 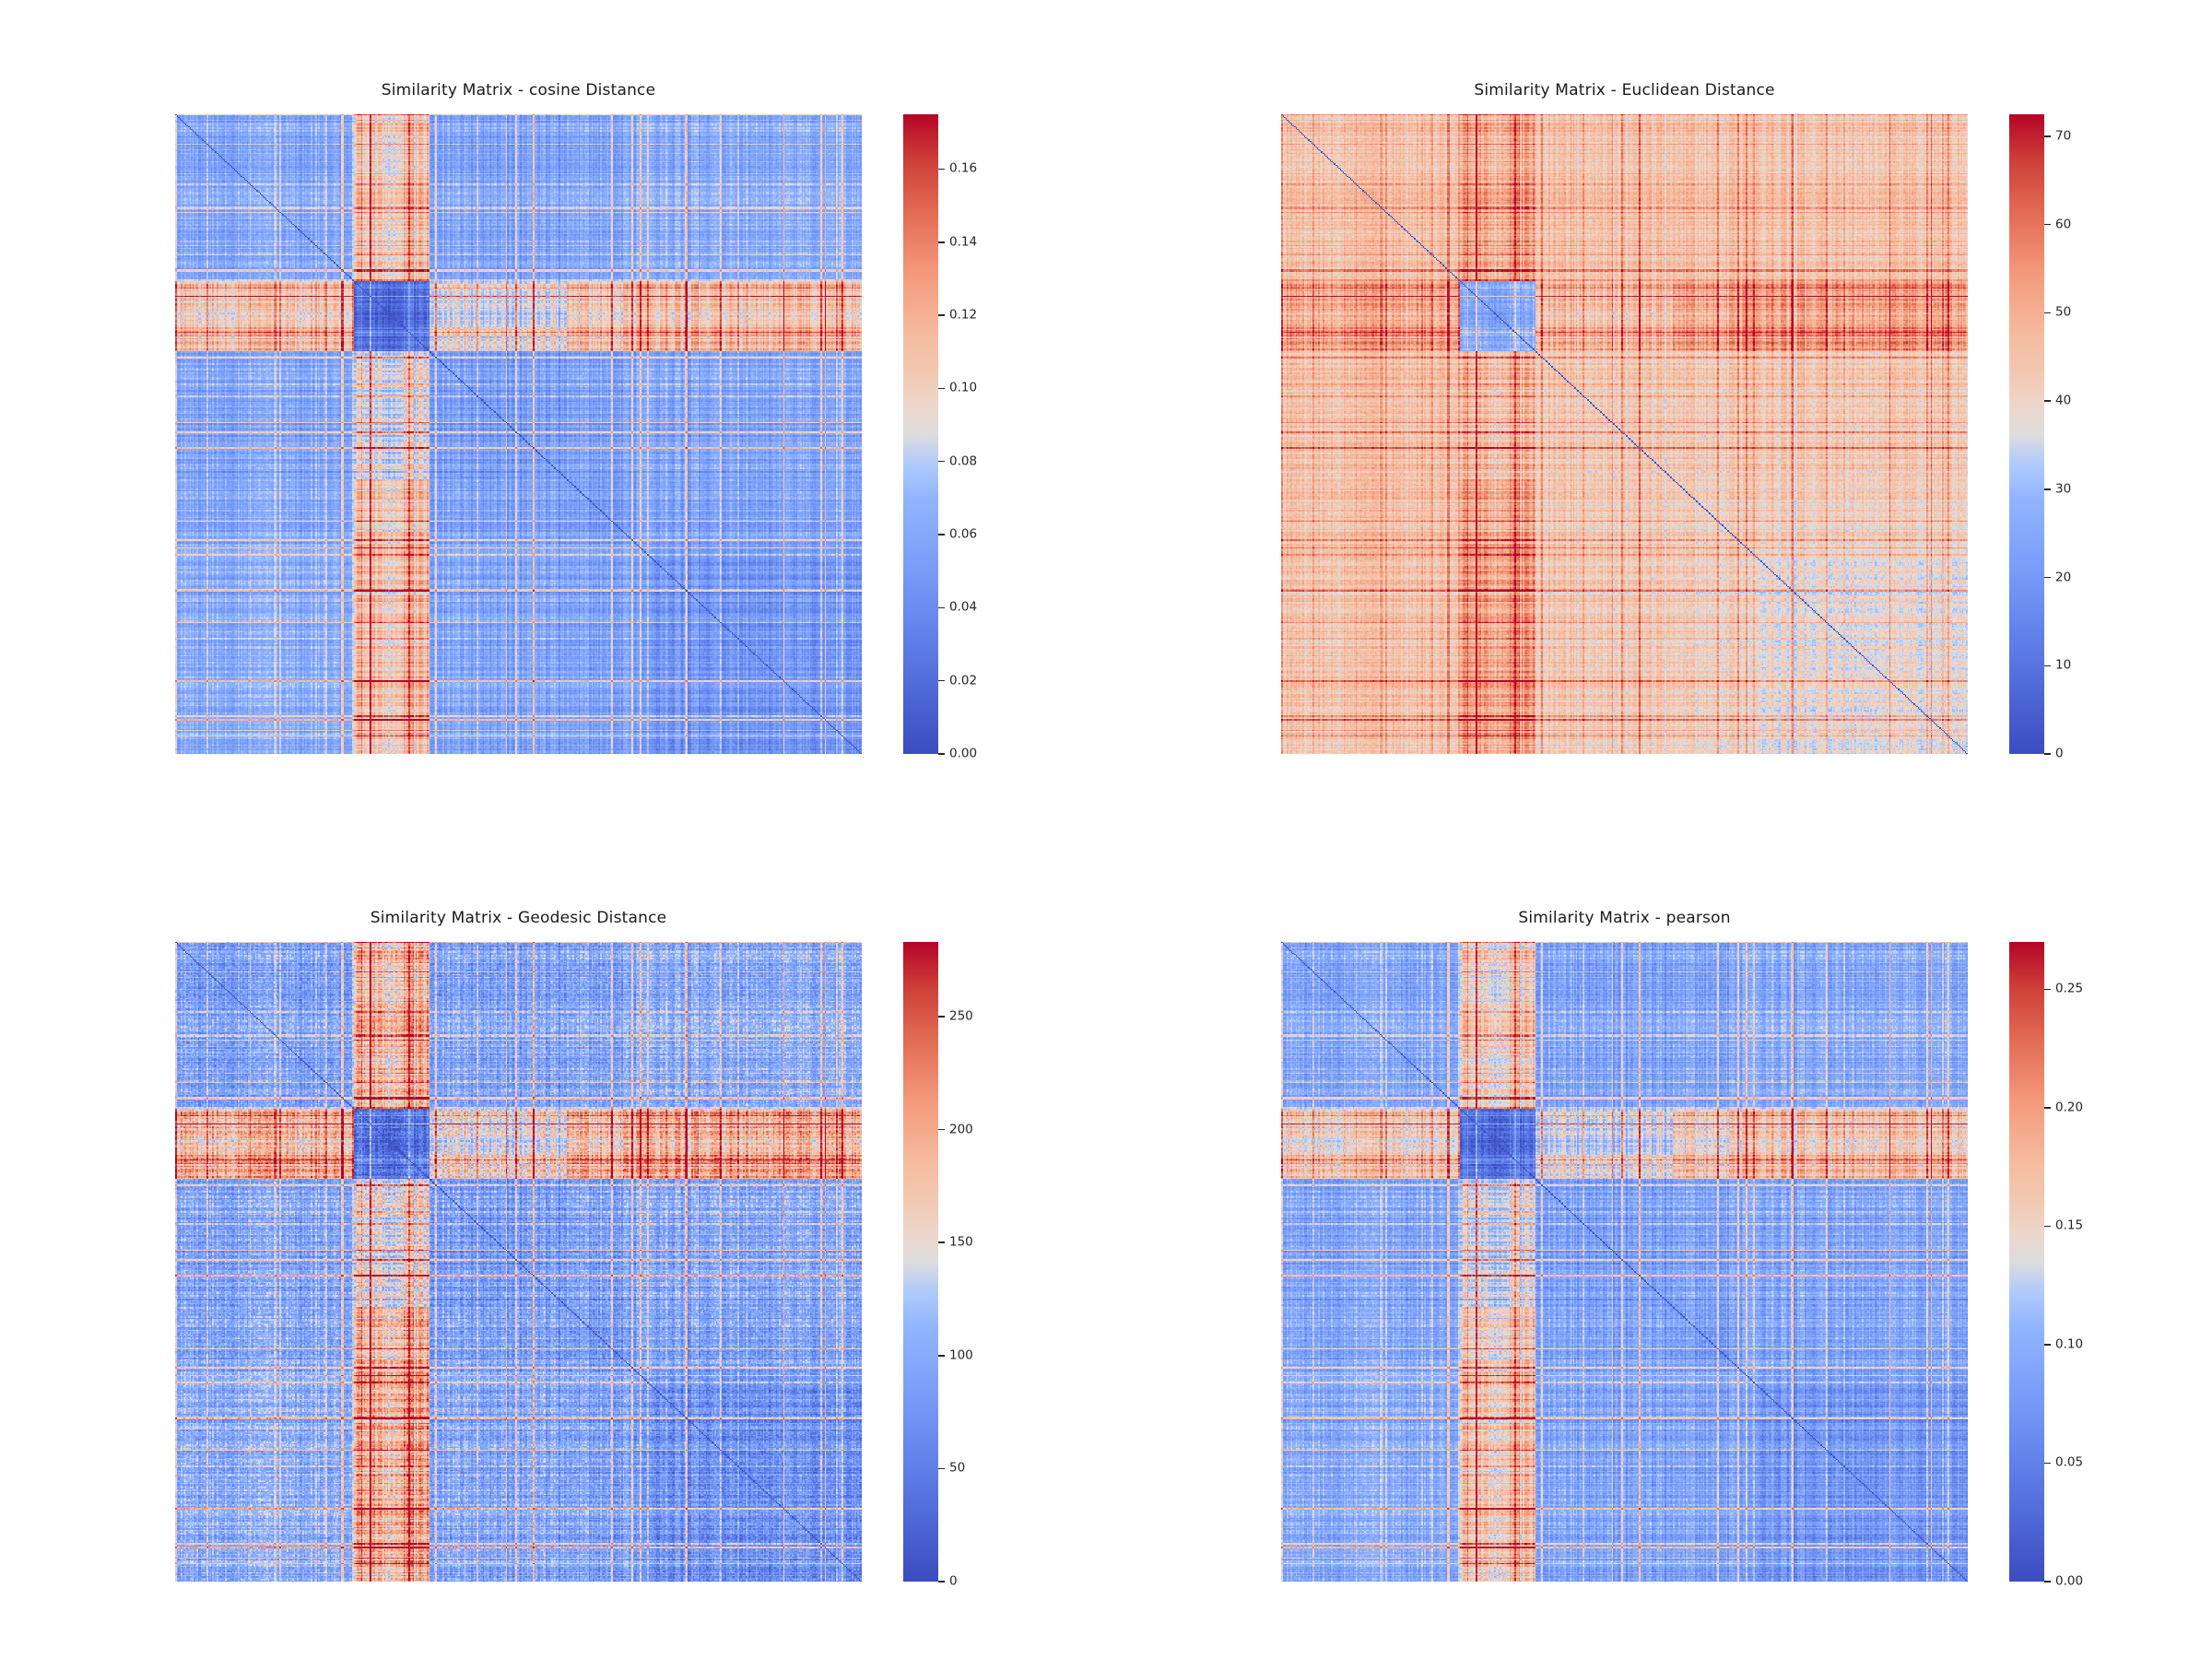 What do you see at coordinates (518, 90) in the screenshot?
I see `panel-title-cosine: Similarity Matrix - cosine Distance` at bounding box center [518, 90].